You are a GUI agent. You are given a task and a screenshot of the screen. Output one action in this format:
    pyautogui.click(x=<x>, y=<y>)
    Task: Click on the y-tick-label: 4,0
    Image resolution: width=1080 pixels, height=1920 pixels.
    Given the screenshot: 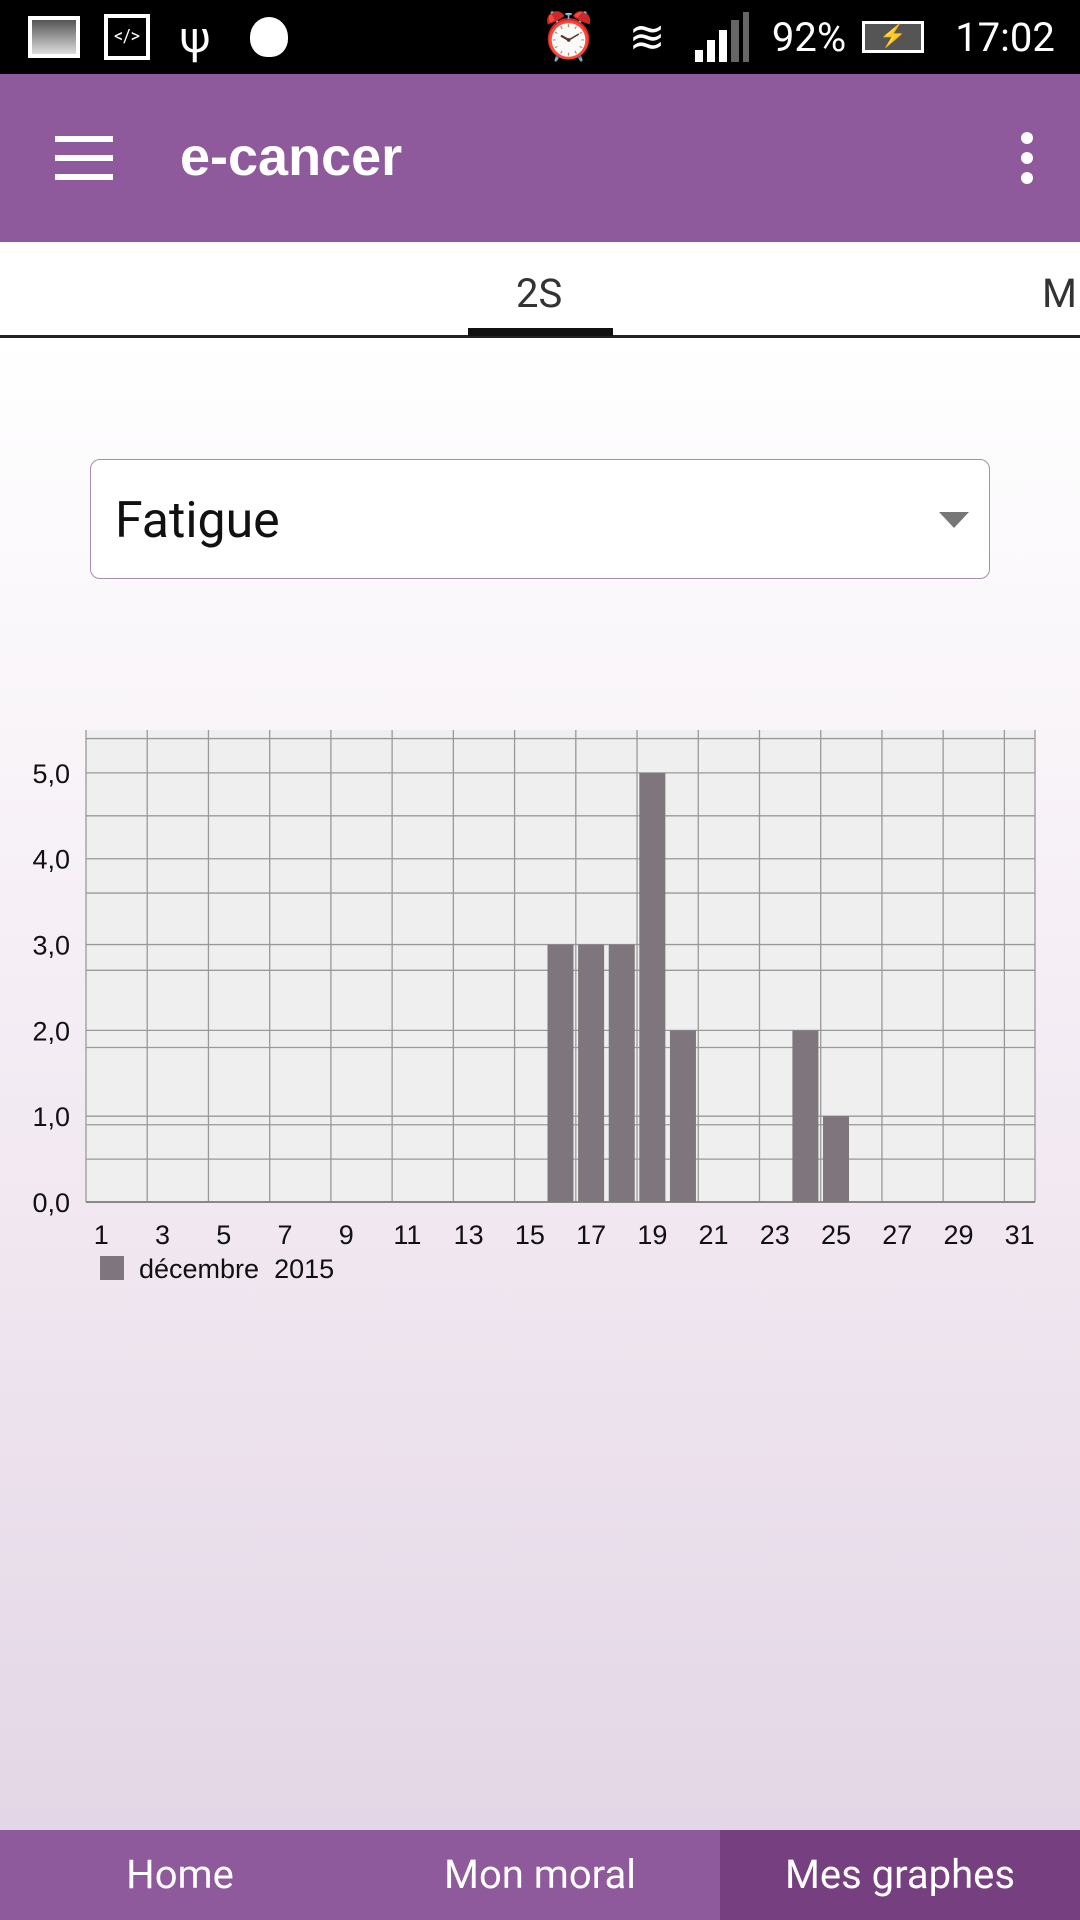 What is the action you would take?
    pyautogui.click(x=51, y=860)
    